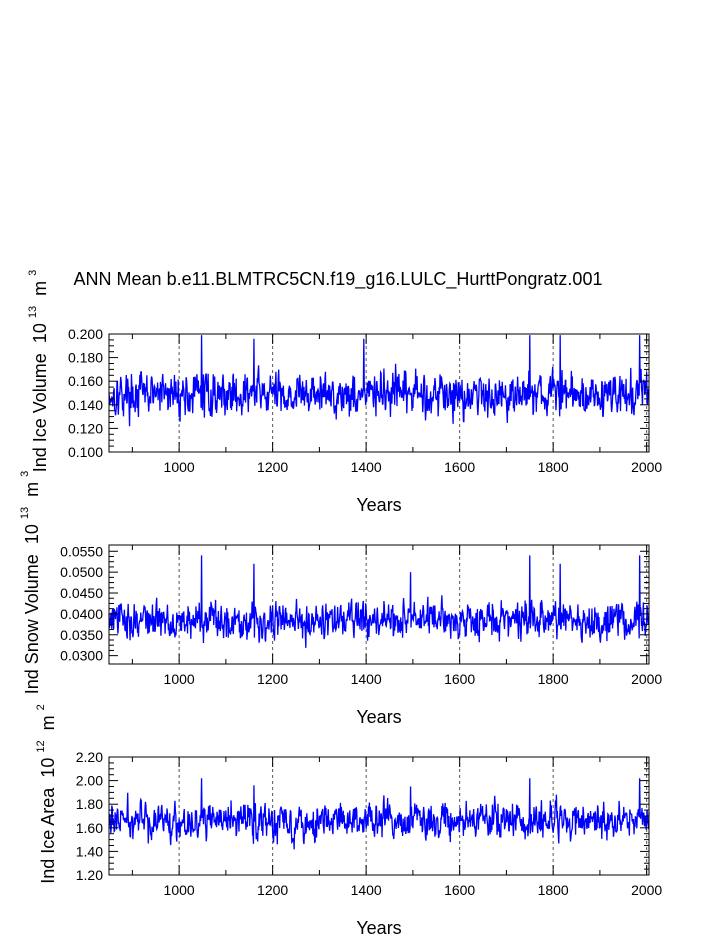 Image resolution: width=723 pixels, height=935 pixels. I want to click on y-tick-label: 1.40, so click(89, 851).